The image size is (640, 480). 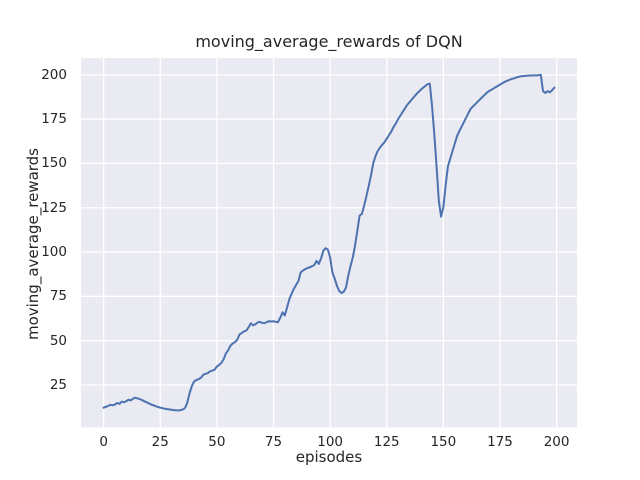 I want to click on x-tick-label: 175, so click(x=500, y=442).